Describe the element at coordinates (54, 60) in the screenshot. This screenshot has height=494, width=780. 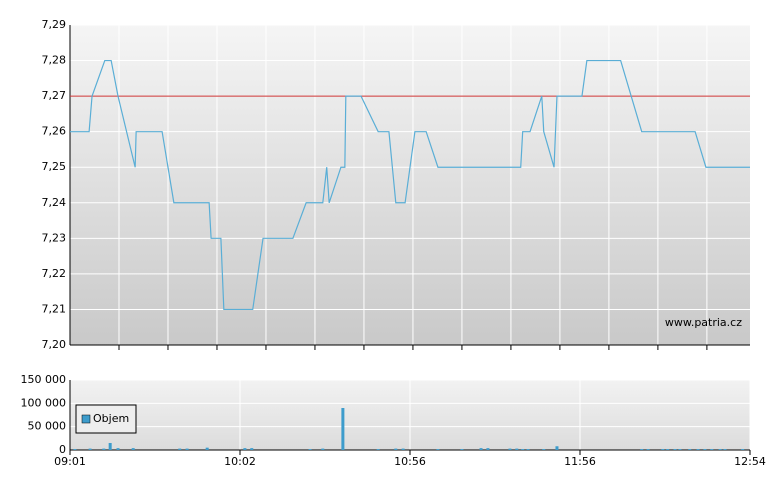
I see `y-tick-label: 7,28` at that location.